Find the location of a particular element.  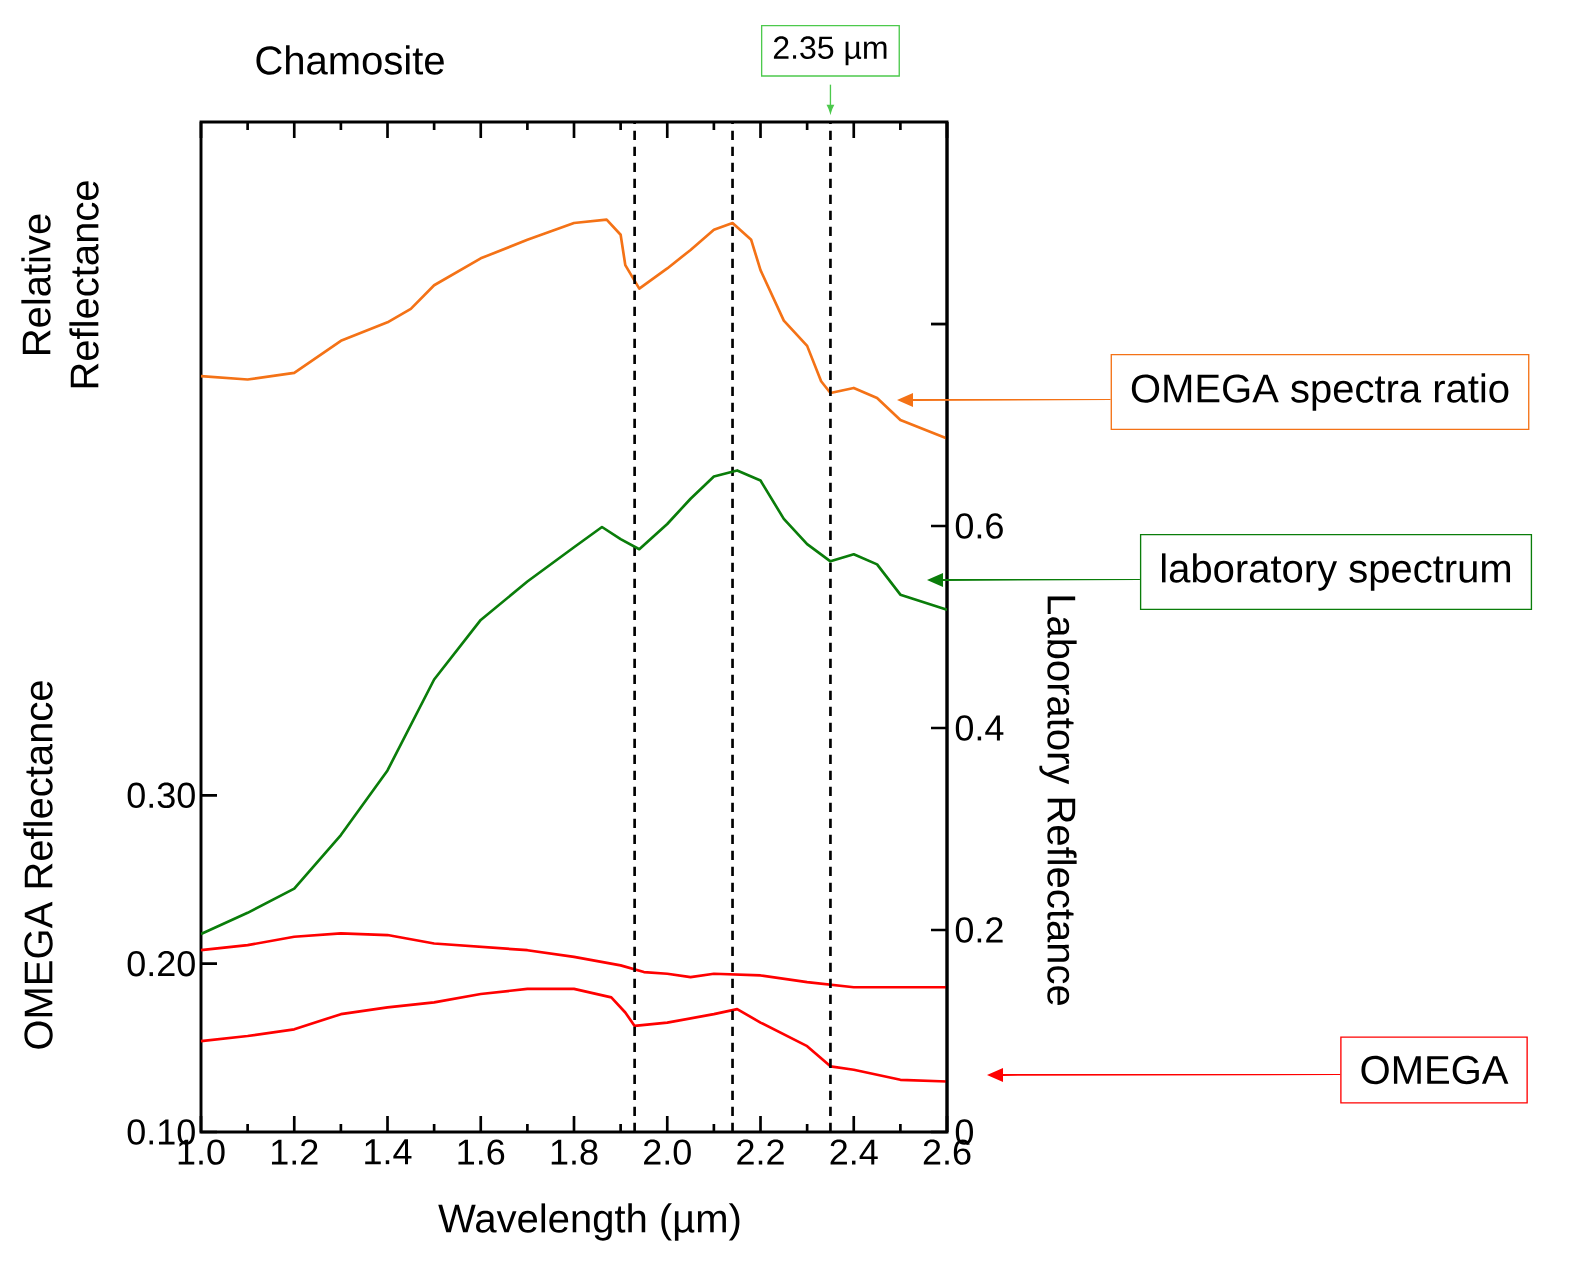

y2-axis-title: Laboratory Reflectance is located at coordinates (1058, 800).